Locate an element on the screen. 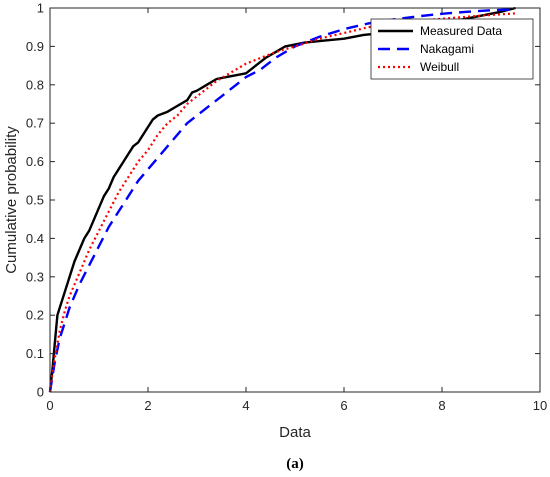  y-tick-label: 0.4 is located at coordinates (35, 238).